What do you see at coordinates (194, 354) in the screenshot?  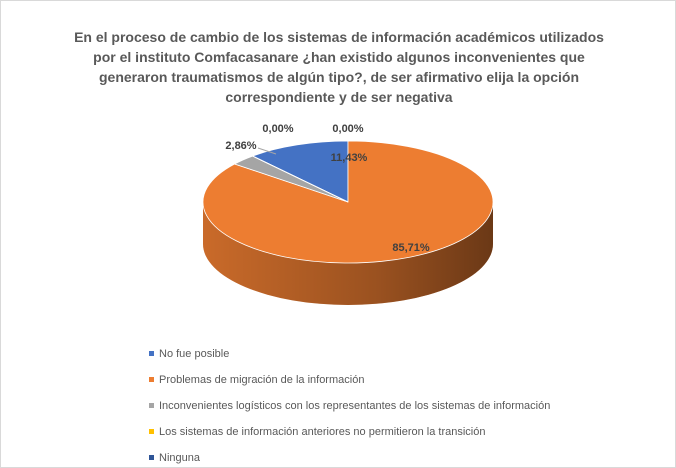 I see `legend-label: No fue posible` at bounding box center [194, 354].